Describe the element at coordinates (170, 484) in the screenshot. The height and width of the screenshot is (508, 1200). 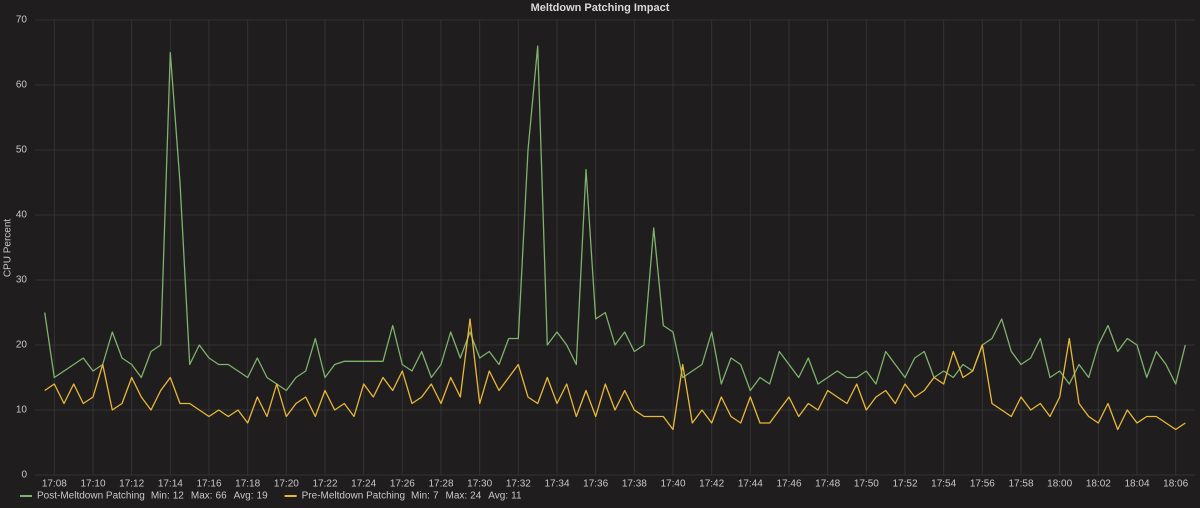
I see `x-tick-label: 17:14` at that location.